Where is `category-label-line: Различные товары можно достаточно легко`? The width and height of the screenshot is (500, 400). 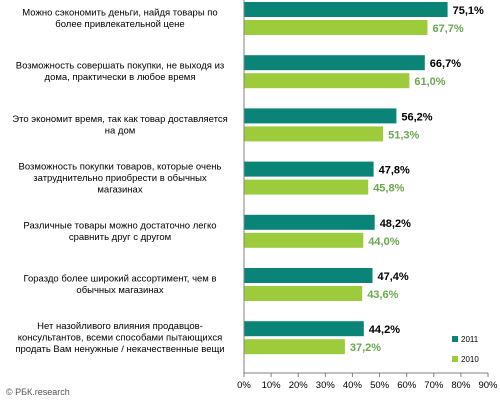 category-label-line: Различные товары можно достаточно легко is located at coordinates (119, 225).